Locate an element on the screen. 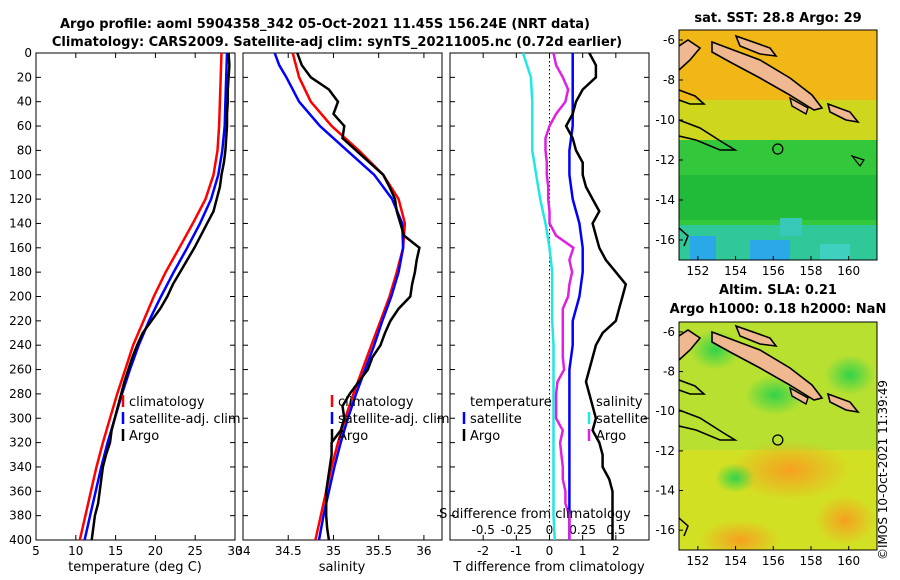  series-line-salinity-satellite is located at coordinates (539, 296).